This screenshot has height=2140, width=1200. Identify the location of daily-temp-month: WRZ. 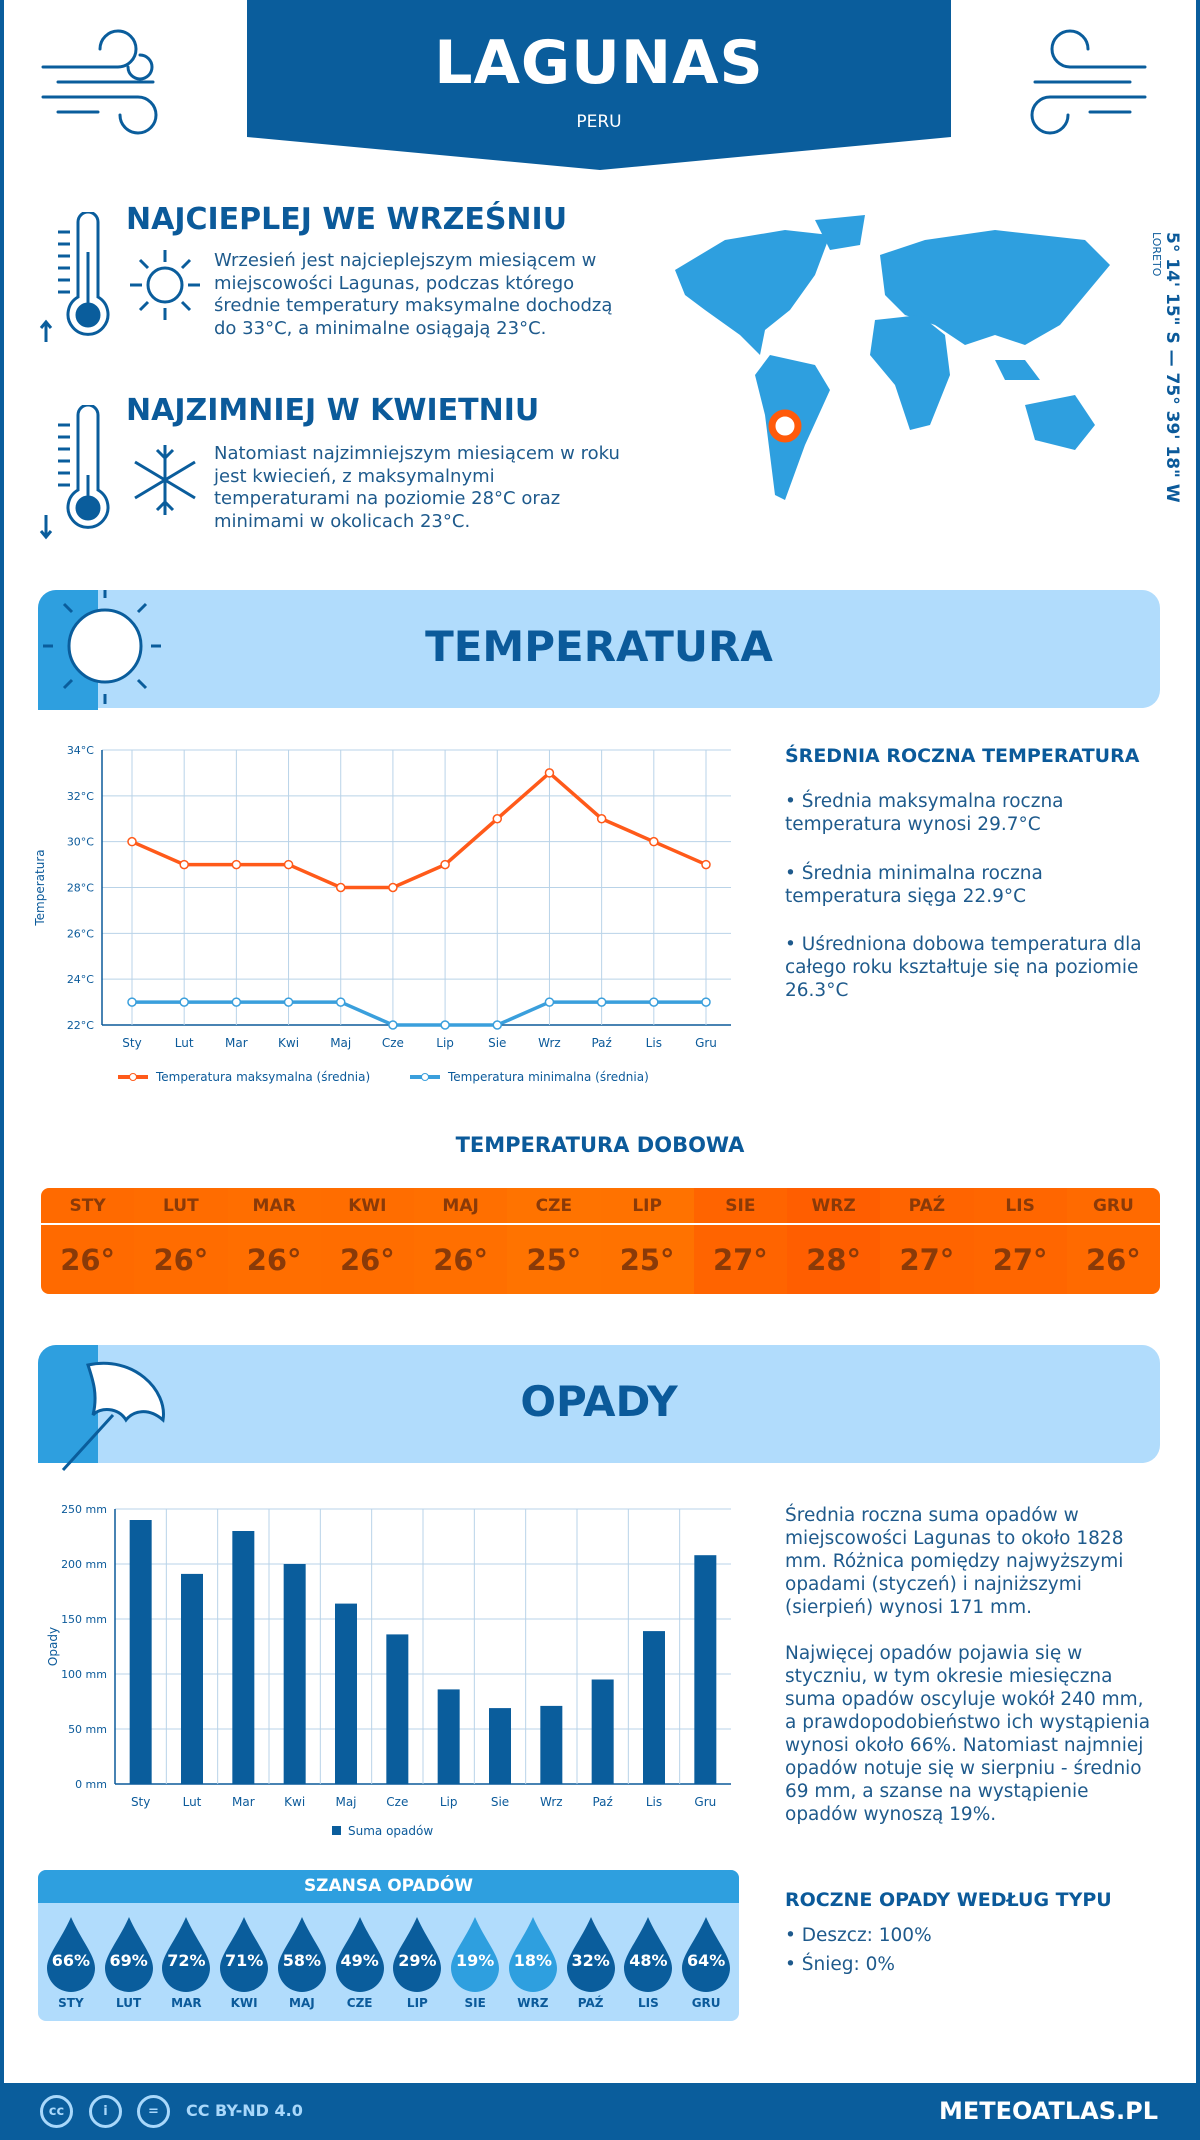
(834, 1206).